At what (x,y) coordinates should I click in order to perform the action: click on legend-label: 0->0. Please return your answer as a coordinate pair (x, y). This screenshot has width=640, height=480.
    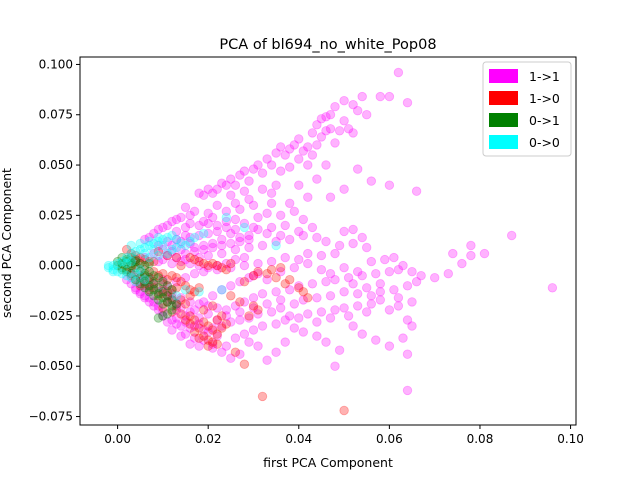
    Looking at the image, I should click on (544, 142).